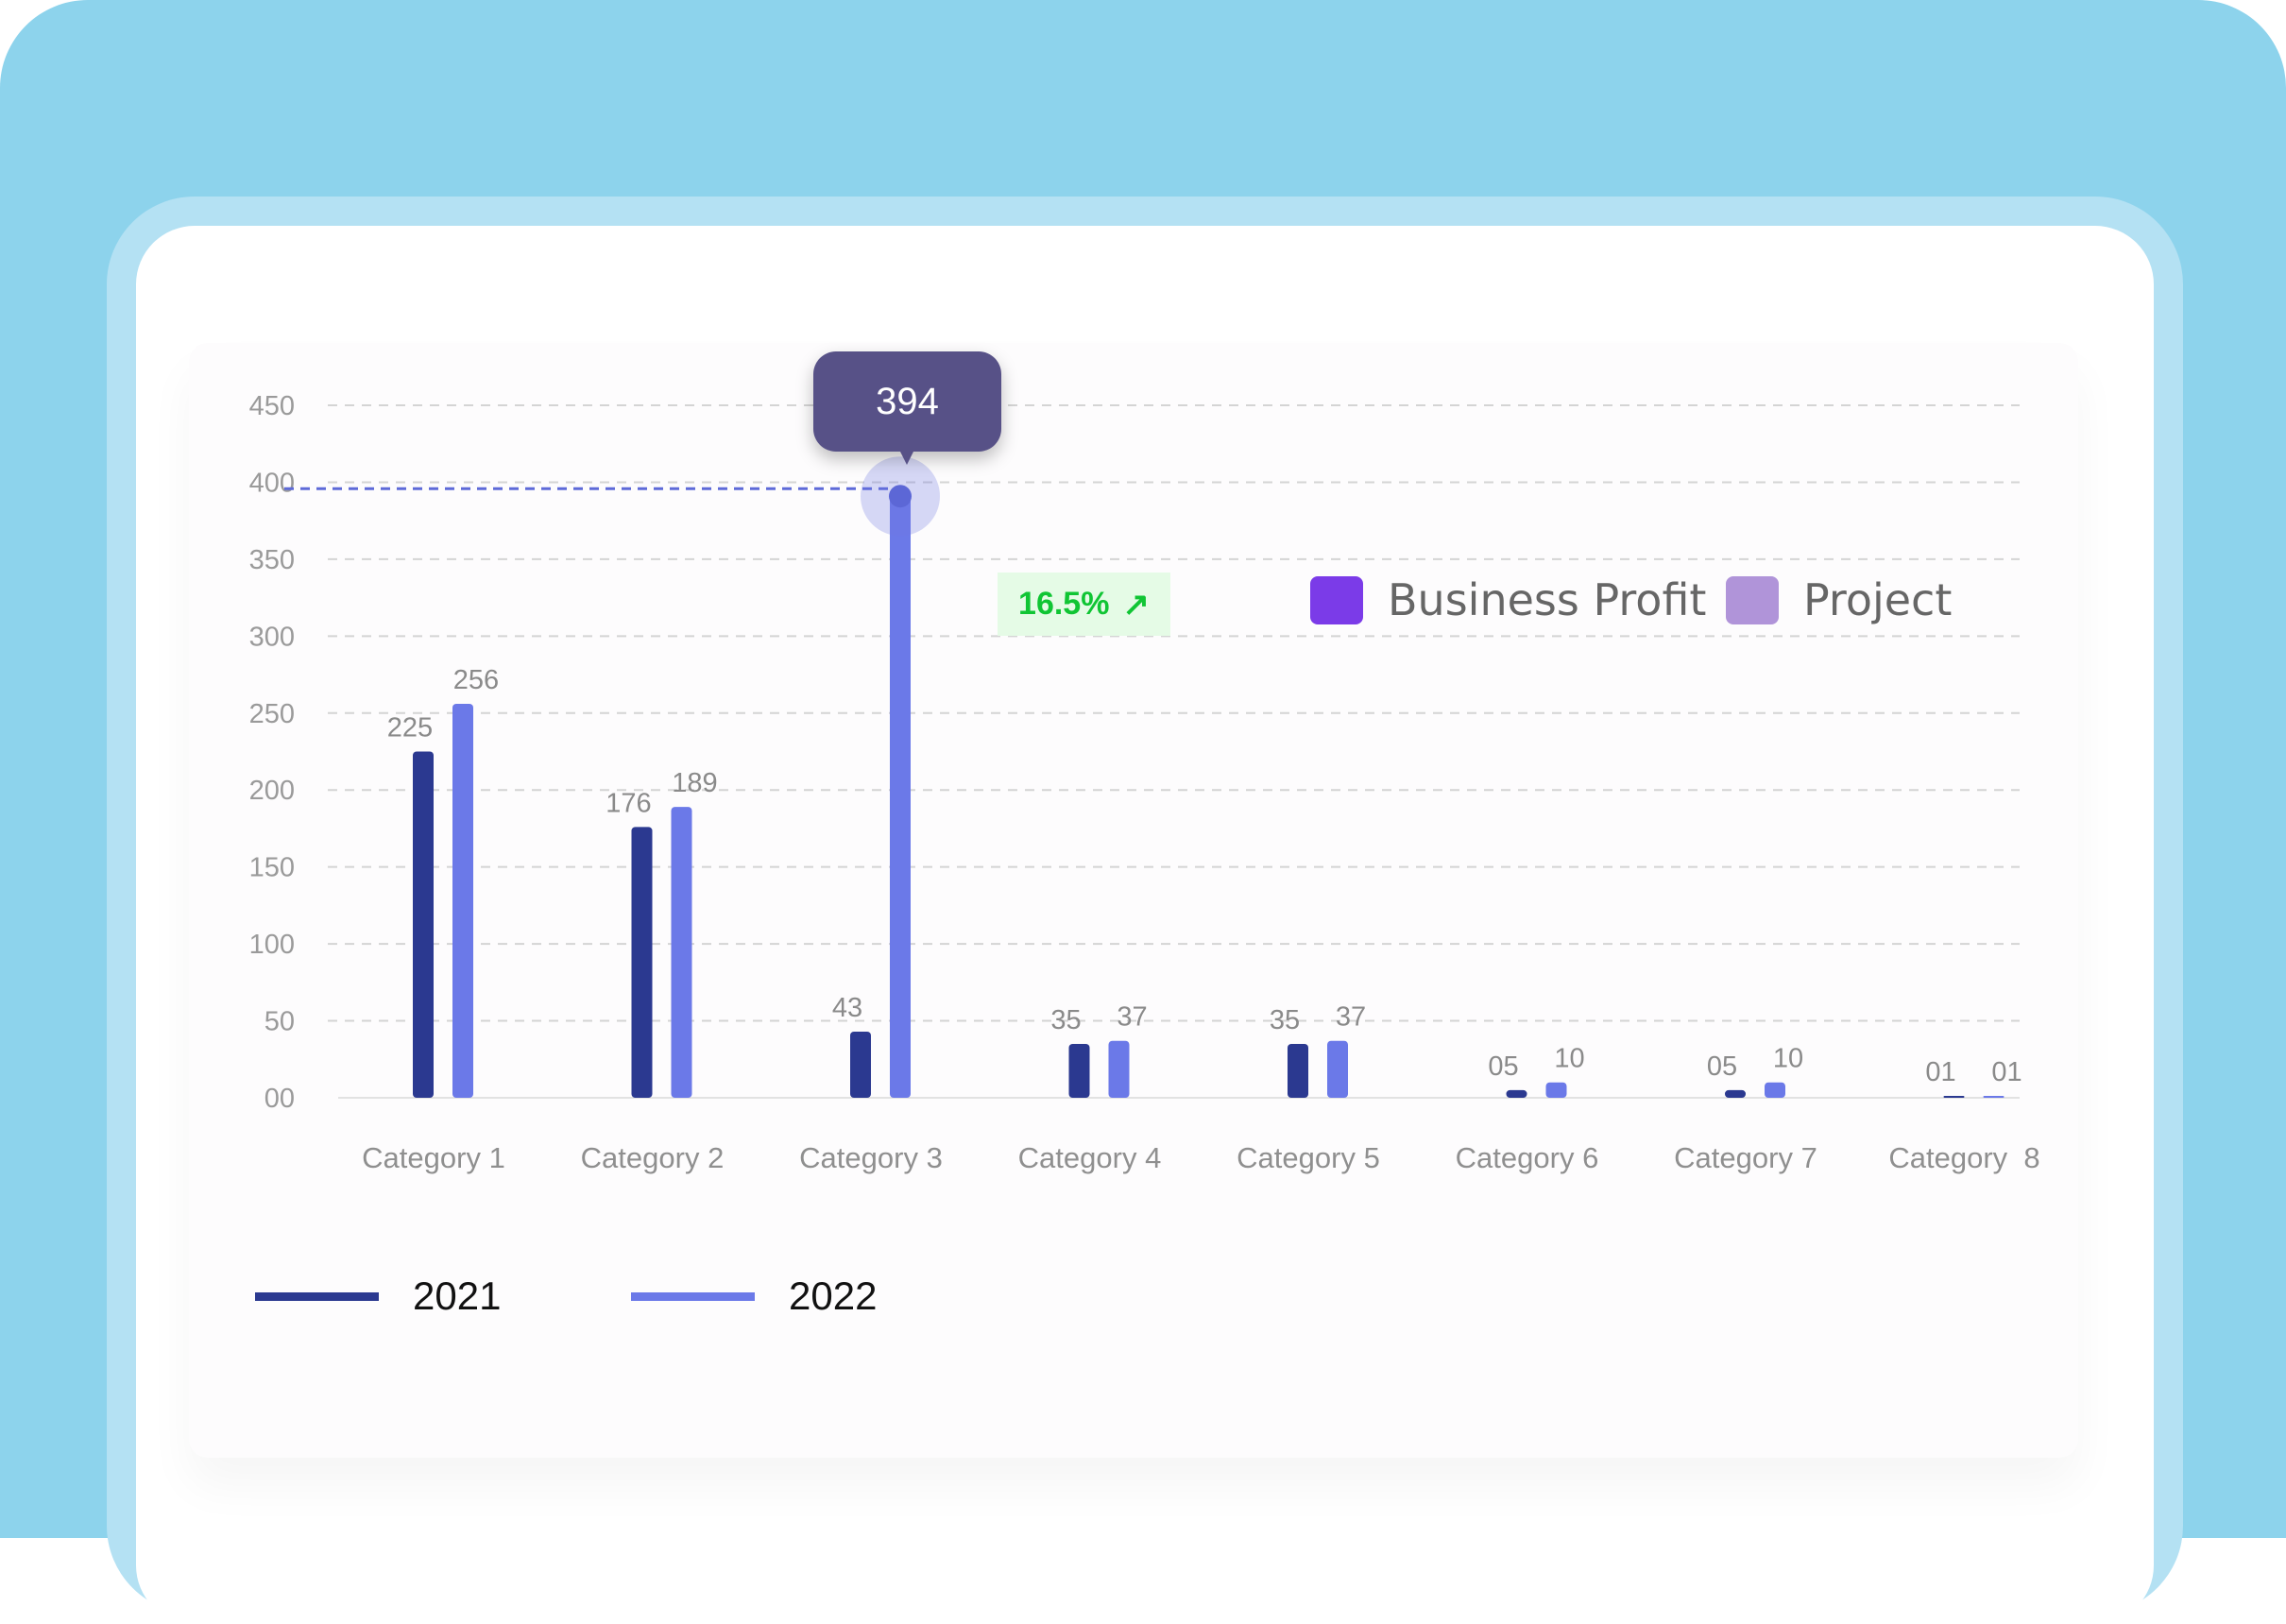 The height and width of the screenshot is (1624, 2286). What do you see at coordinates (433, 1157) in the screenshot?
I see `category-label: Category 1` at bounding box center [433, 1157].